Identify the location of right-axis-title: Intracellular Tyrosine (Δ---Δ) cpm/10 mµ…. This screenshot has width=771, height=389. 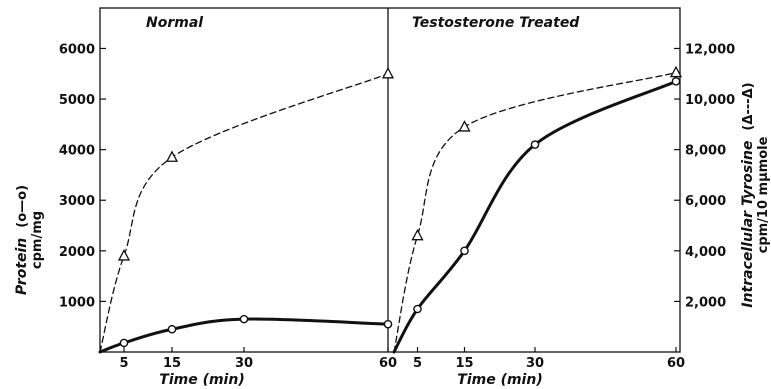
(755, 194).